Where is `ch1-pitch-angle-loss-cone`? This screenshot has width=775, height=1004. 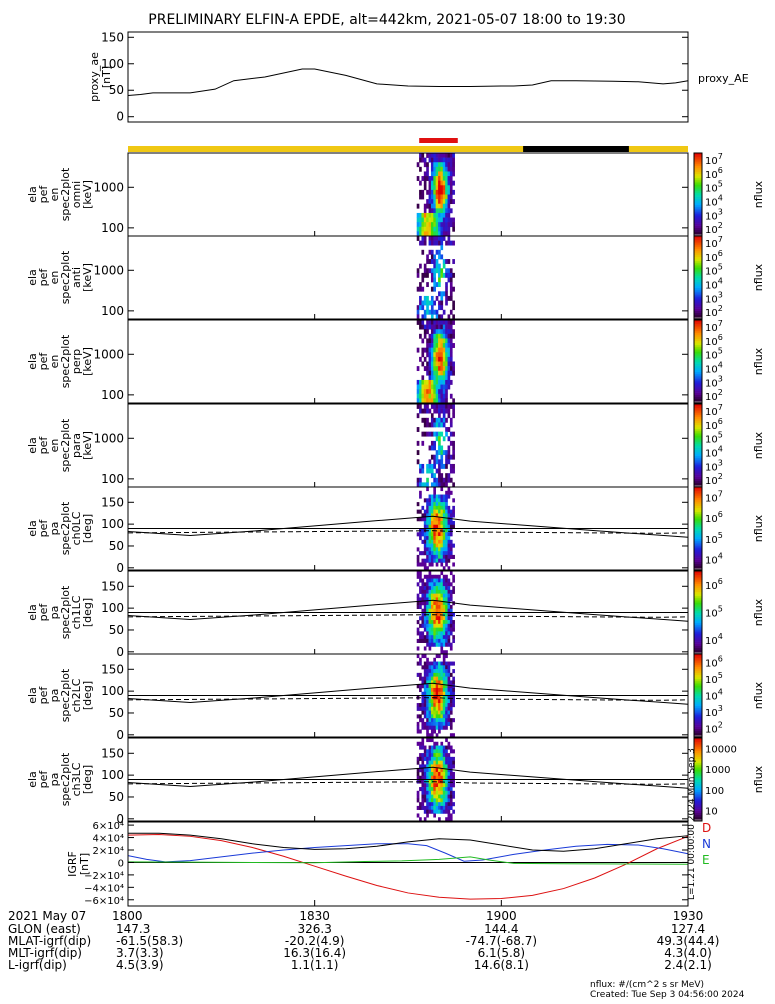
ch1-pitch-angle-loss-cone is located at coordinates (408, 610).